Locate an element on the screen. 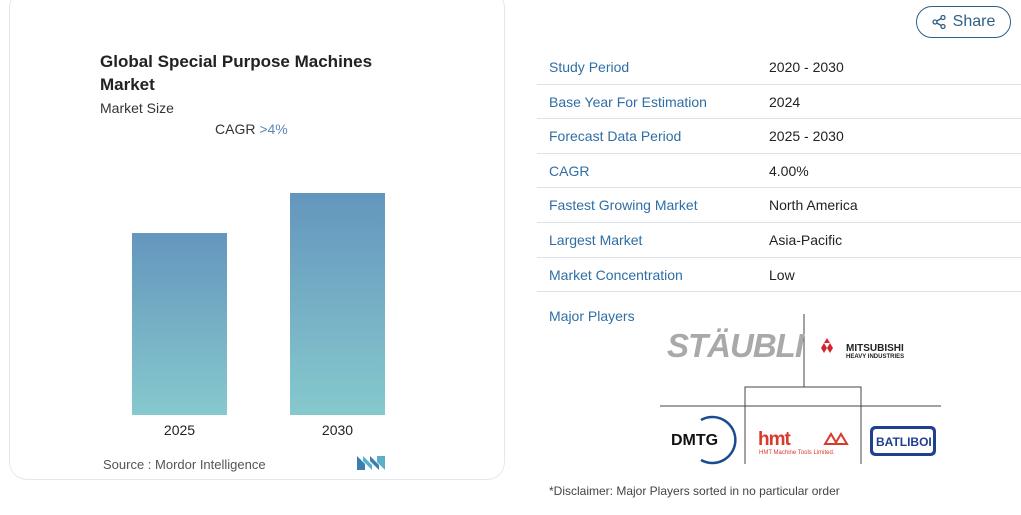  svg-text: HMT Machine Tools Limited. is located at coordinates (797, 453).